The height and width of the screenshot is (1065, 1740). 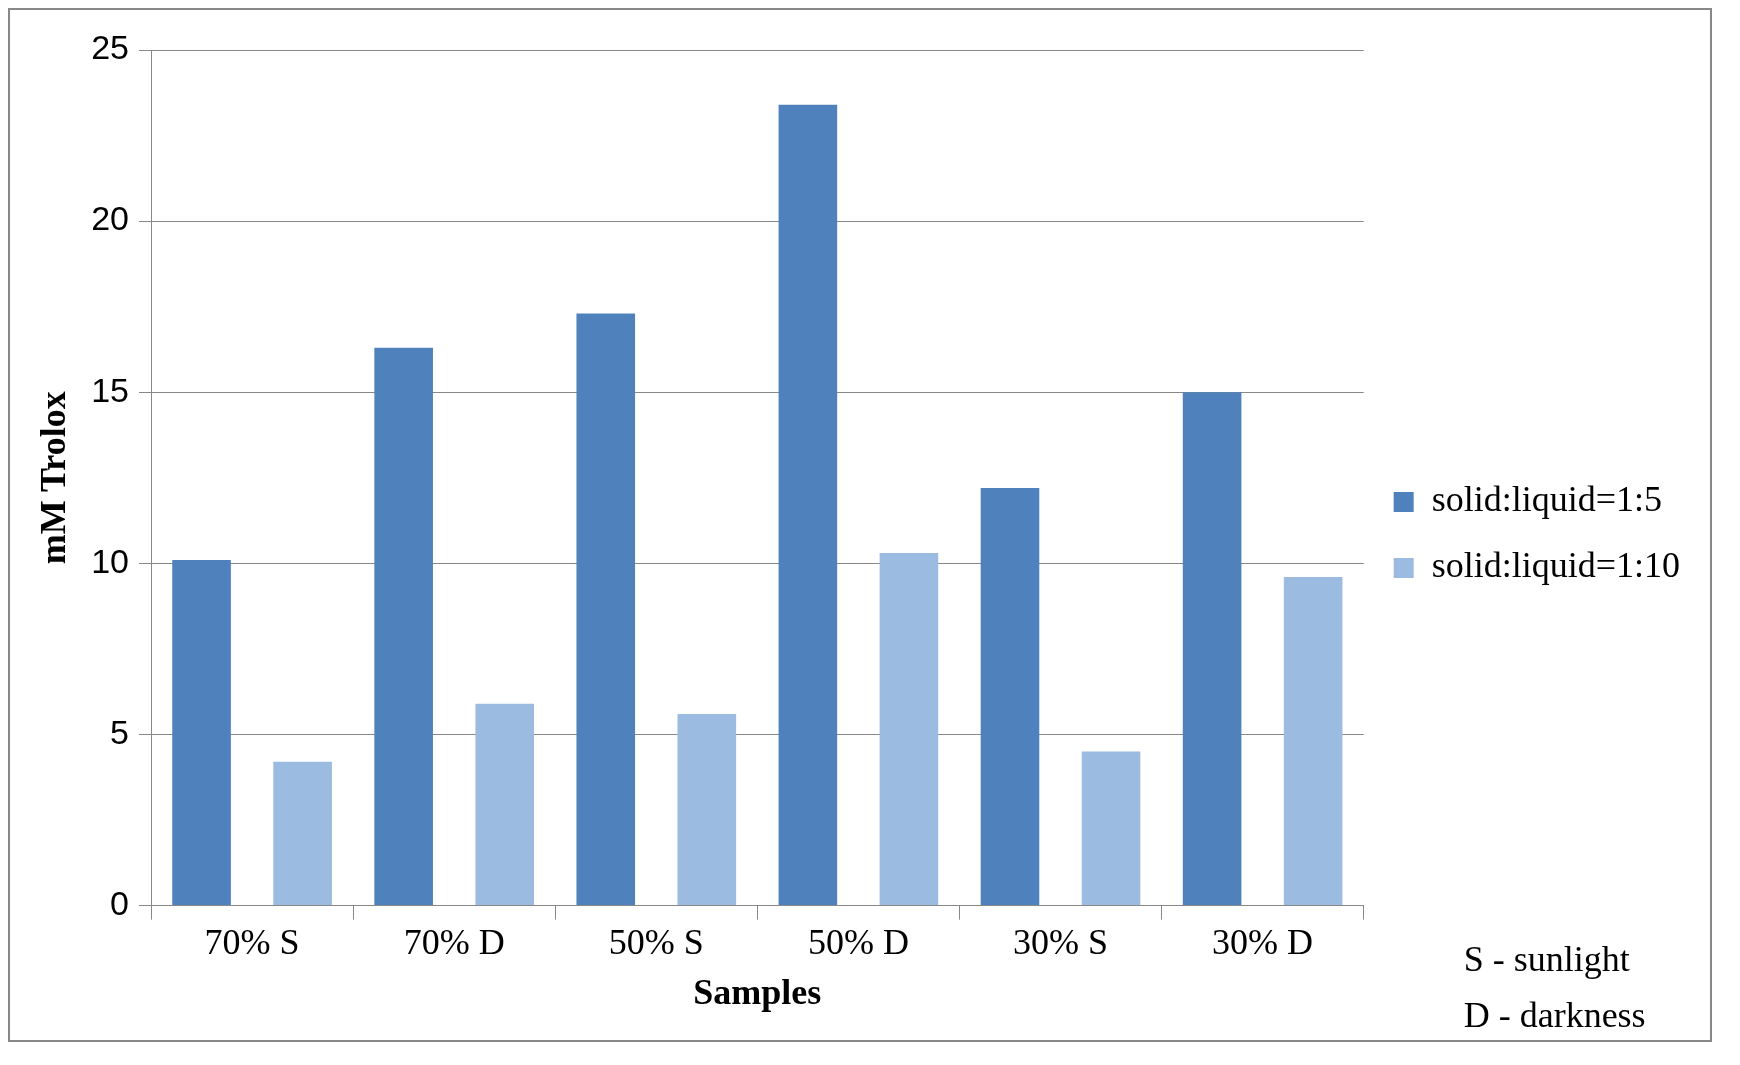 What do you see at coordinates (1546, 958) in the screenshot?
I see `text: S - sunlight` at bounding box center [1546, 958].